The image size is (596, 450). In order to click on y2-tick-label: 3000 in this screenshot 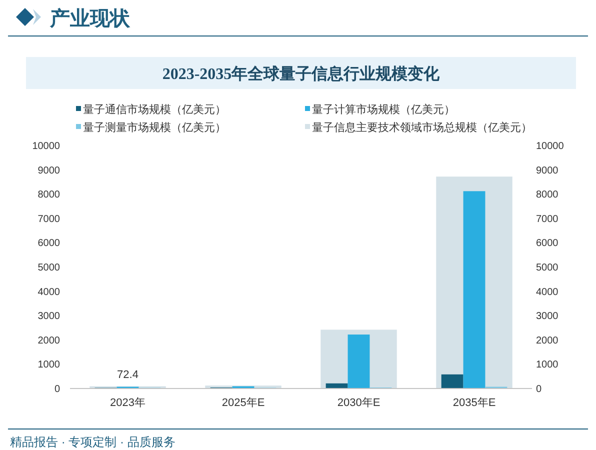, I will do `click(547, 316)`.